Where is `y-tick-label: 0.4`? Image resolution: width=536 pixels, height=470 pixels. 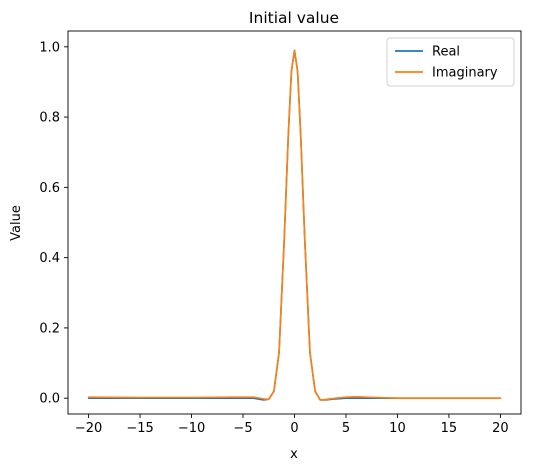 y-tick-label: 0.4 is located at coordinates (49, 258).